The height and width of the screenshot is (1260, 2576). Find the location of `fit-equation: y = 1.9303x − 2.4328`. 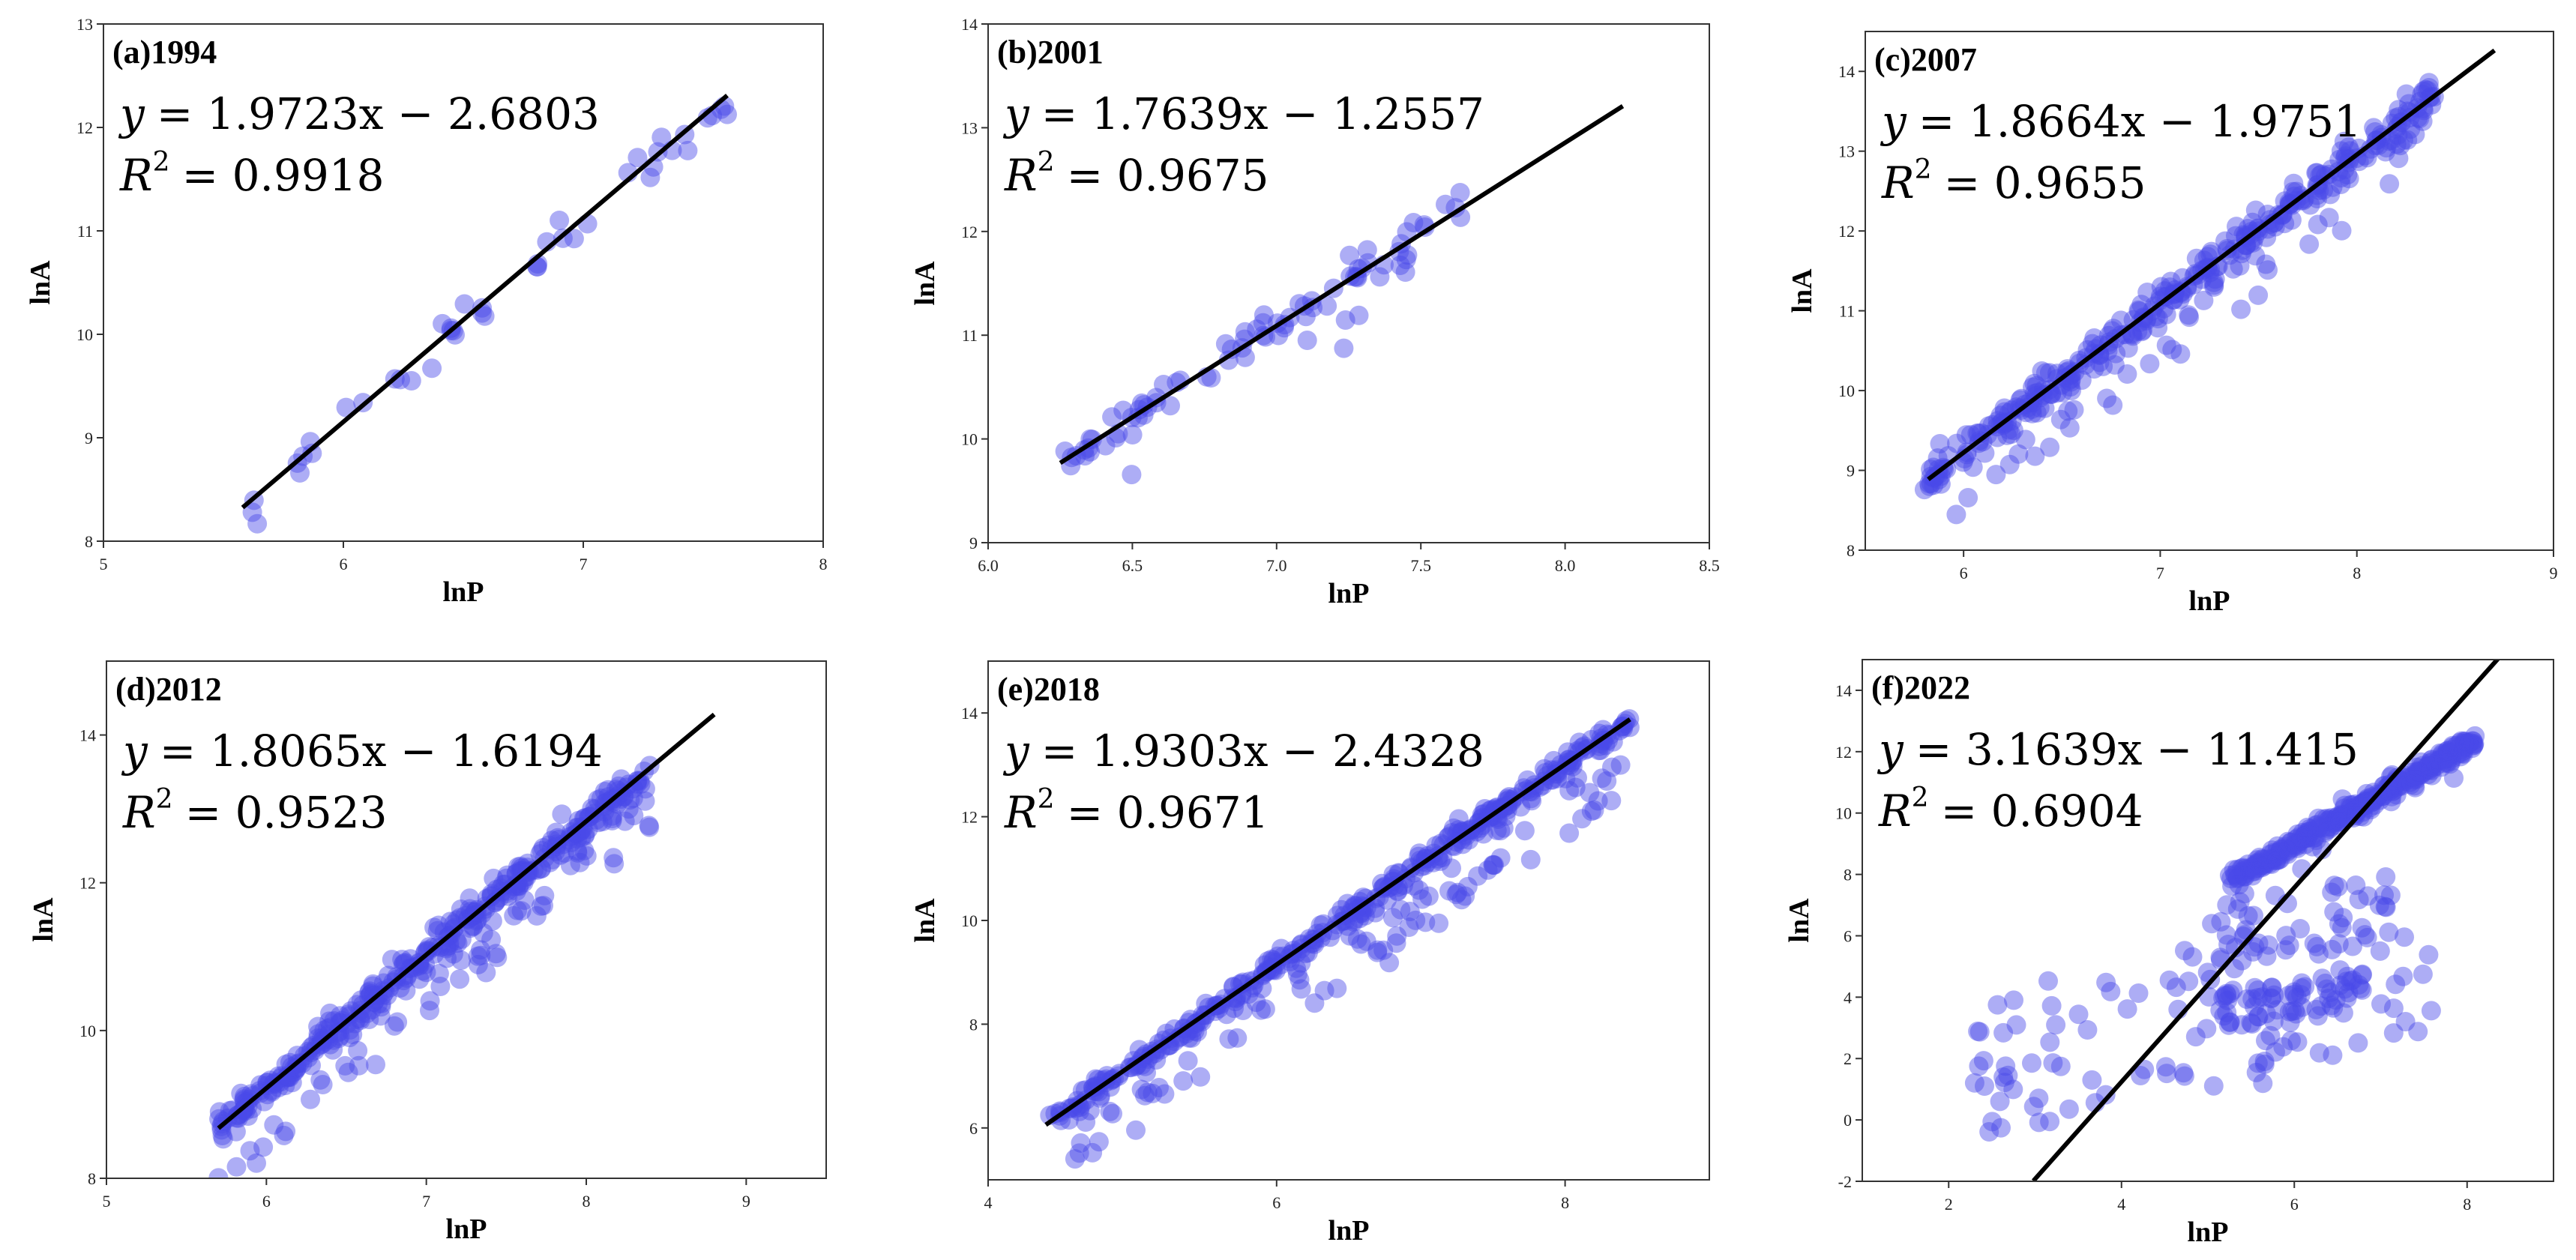

fit-equation: y = 1.9303x − 2.4328 is located at coordinates (1243, 751).